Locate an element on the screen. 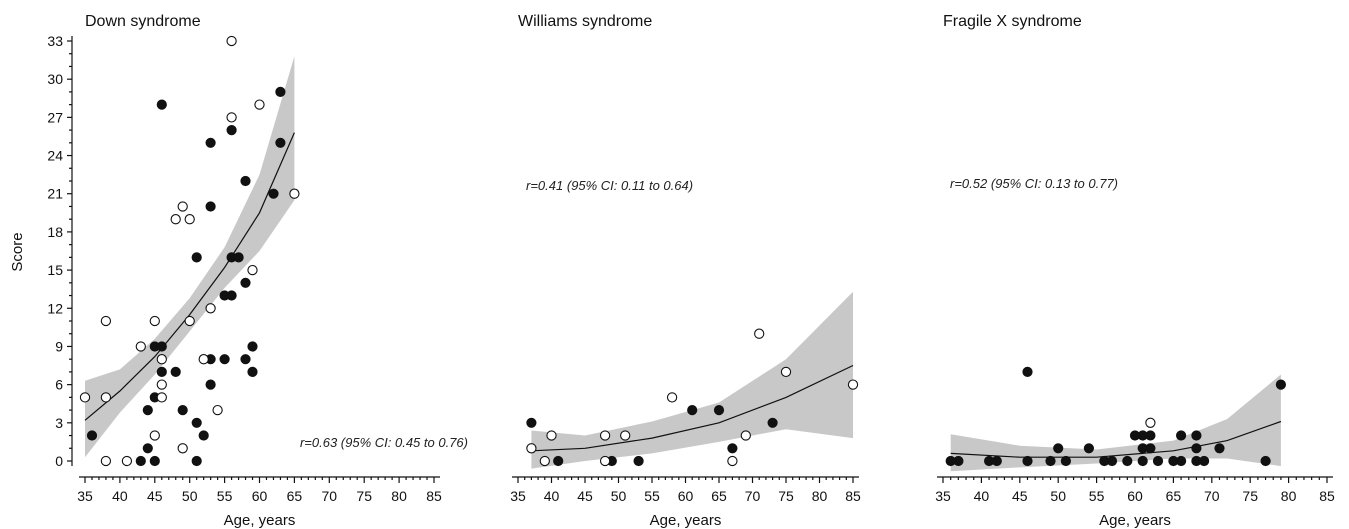 This screenshot has height=529, width=1349. y-axis-label: Score is located at coordinates (17, 251).